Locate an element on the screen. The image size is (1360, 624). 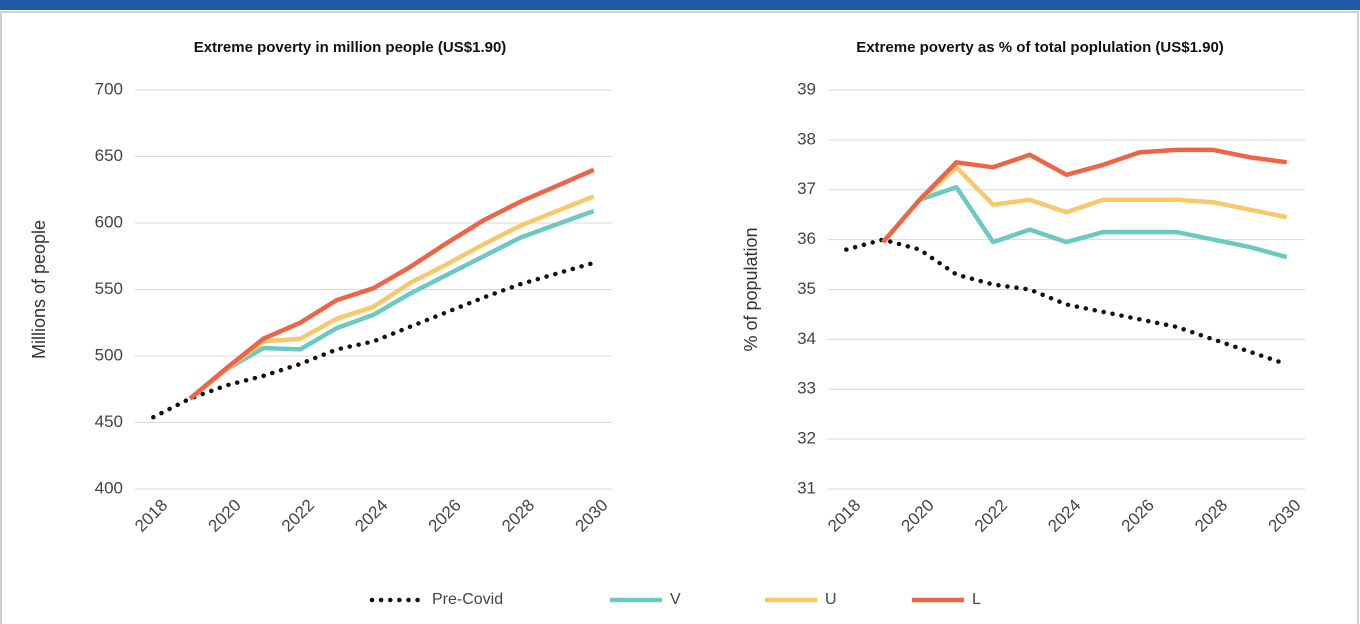
y-tick-label: 35 is located at coordinates (806, 288).